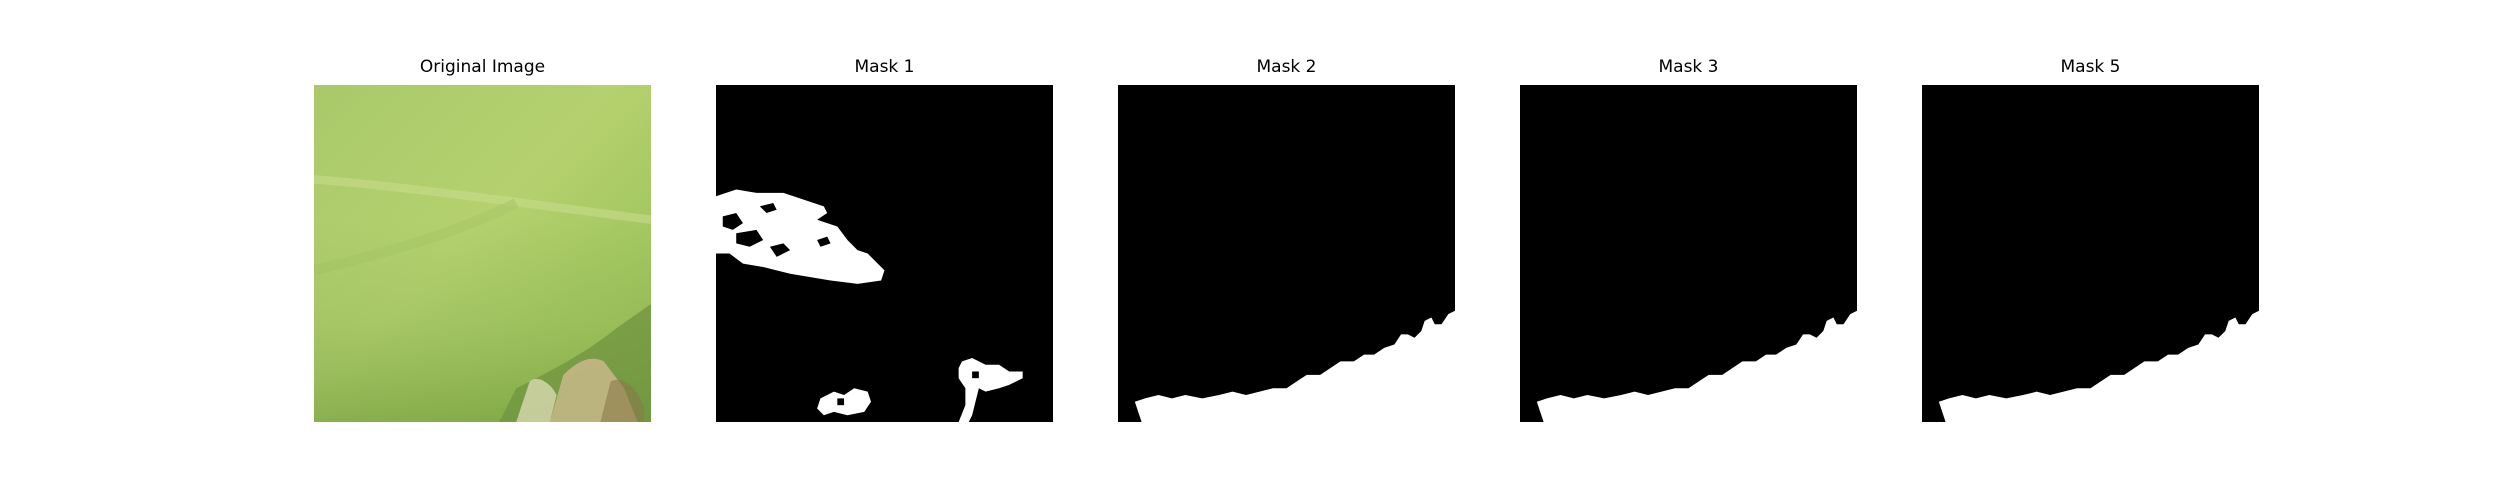  What do you see at coordinates (1286, 67) in the screenshot?
I see `panel-title: Mask 2` at bounding box center [1286, 67].